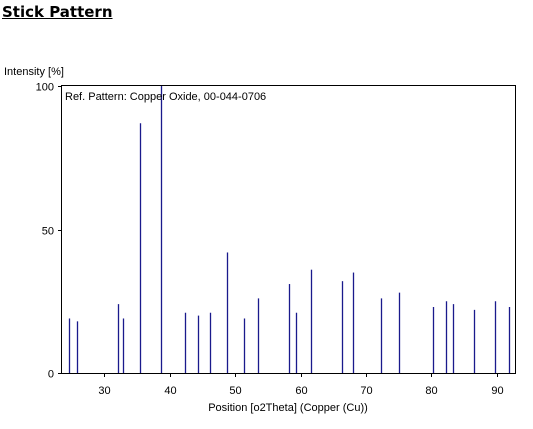 The height and width of the screenshot is (429, 533). What do you see at coordinates (34, 72) in the screenshot?
I see `y-axis-label: Intensity [%]` at bounding box center [34, 72].